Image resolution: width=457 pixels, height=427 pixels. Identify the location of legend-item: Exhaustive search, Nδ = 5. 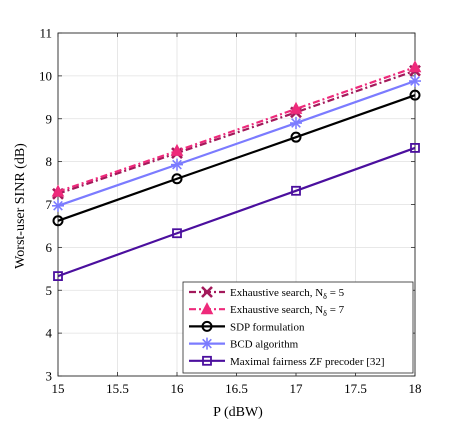
(267, 293).